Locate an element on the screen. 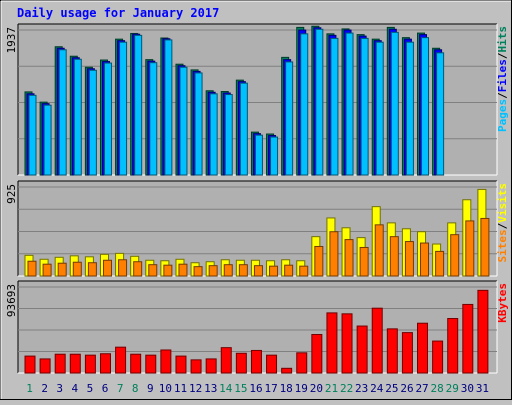 The height and width of the screenshot is (405, 512). x-tick-label: 8 is located at coordinates (135, 388).